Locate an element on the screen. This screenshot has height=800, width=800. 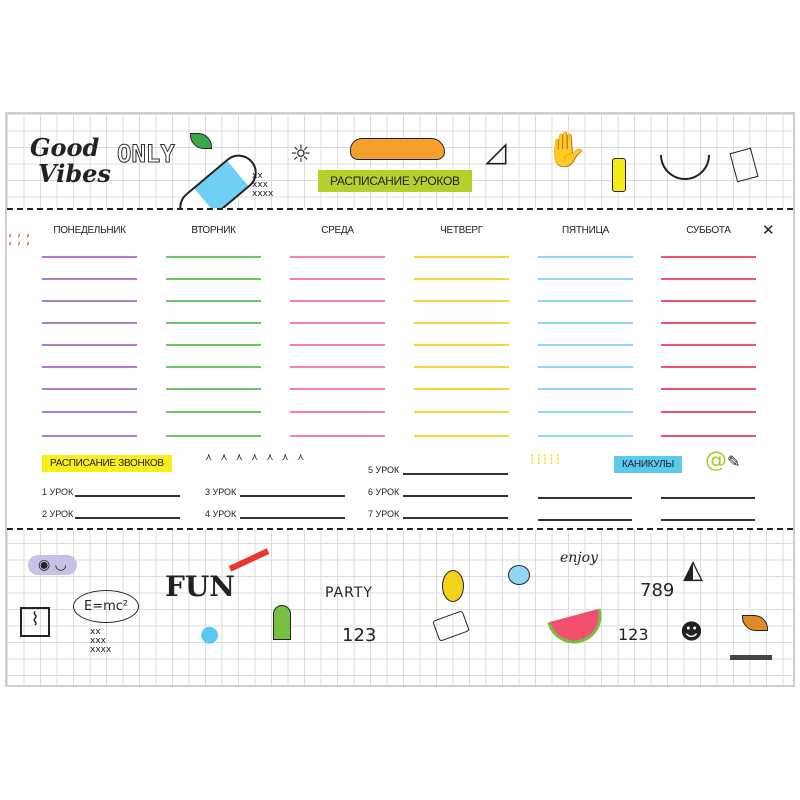
lesson-label: 5 УРОК is located at coordinates (384, 470).